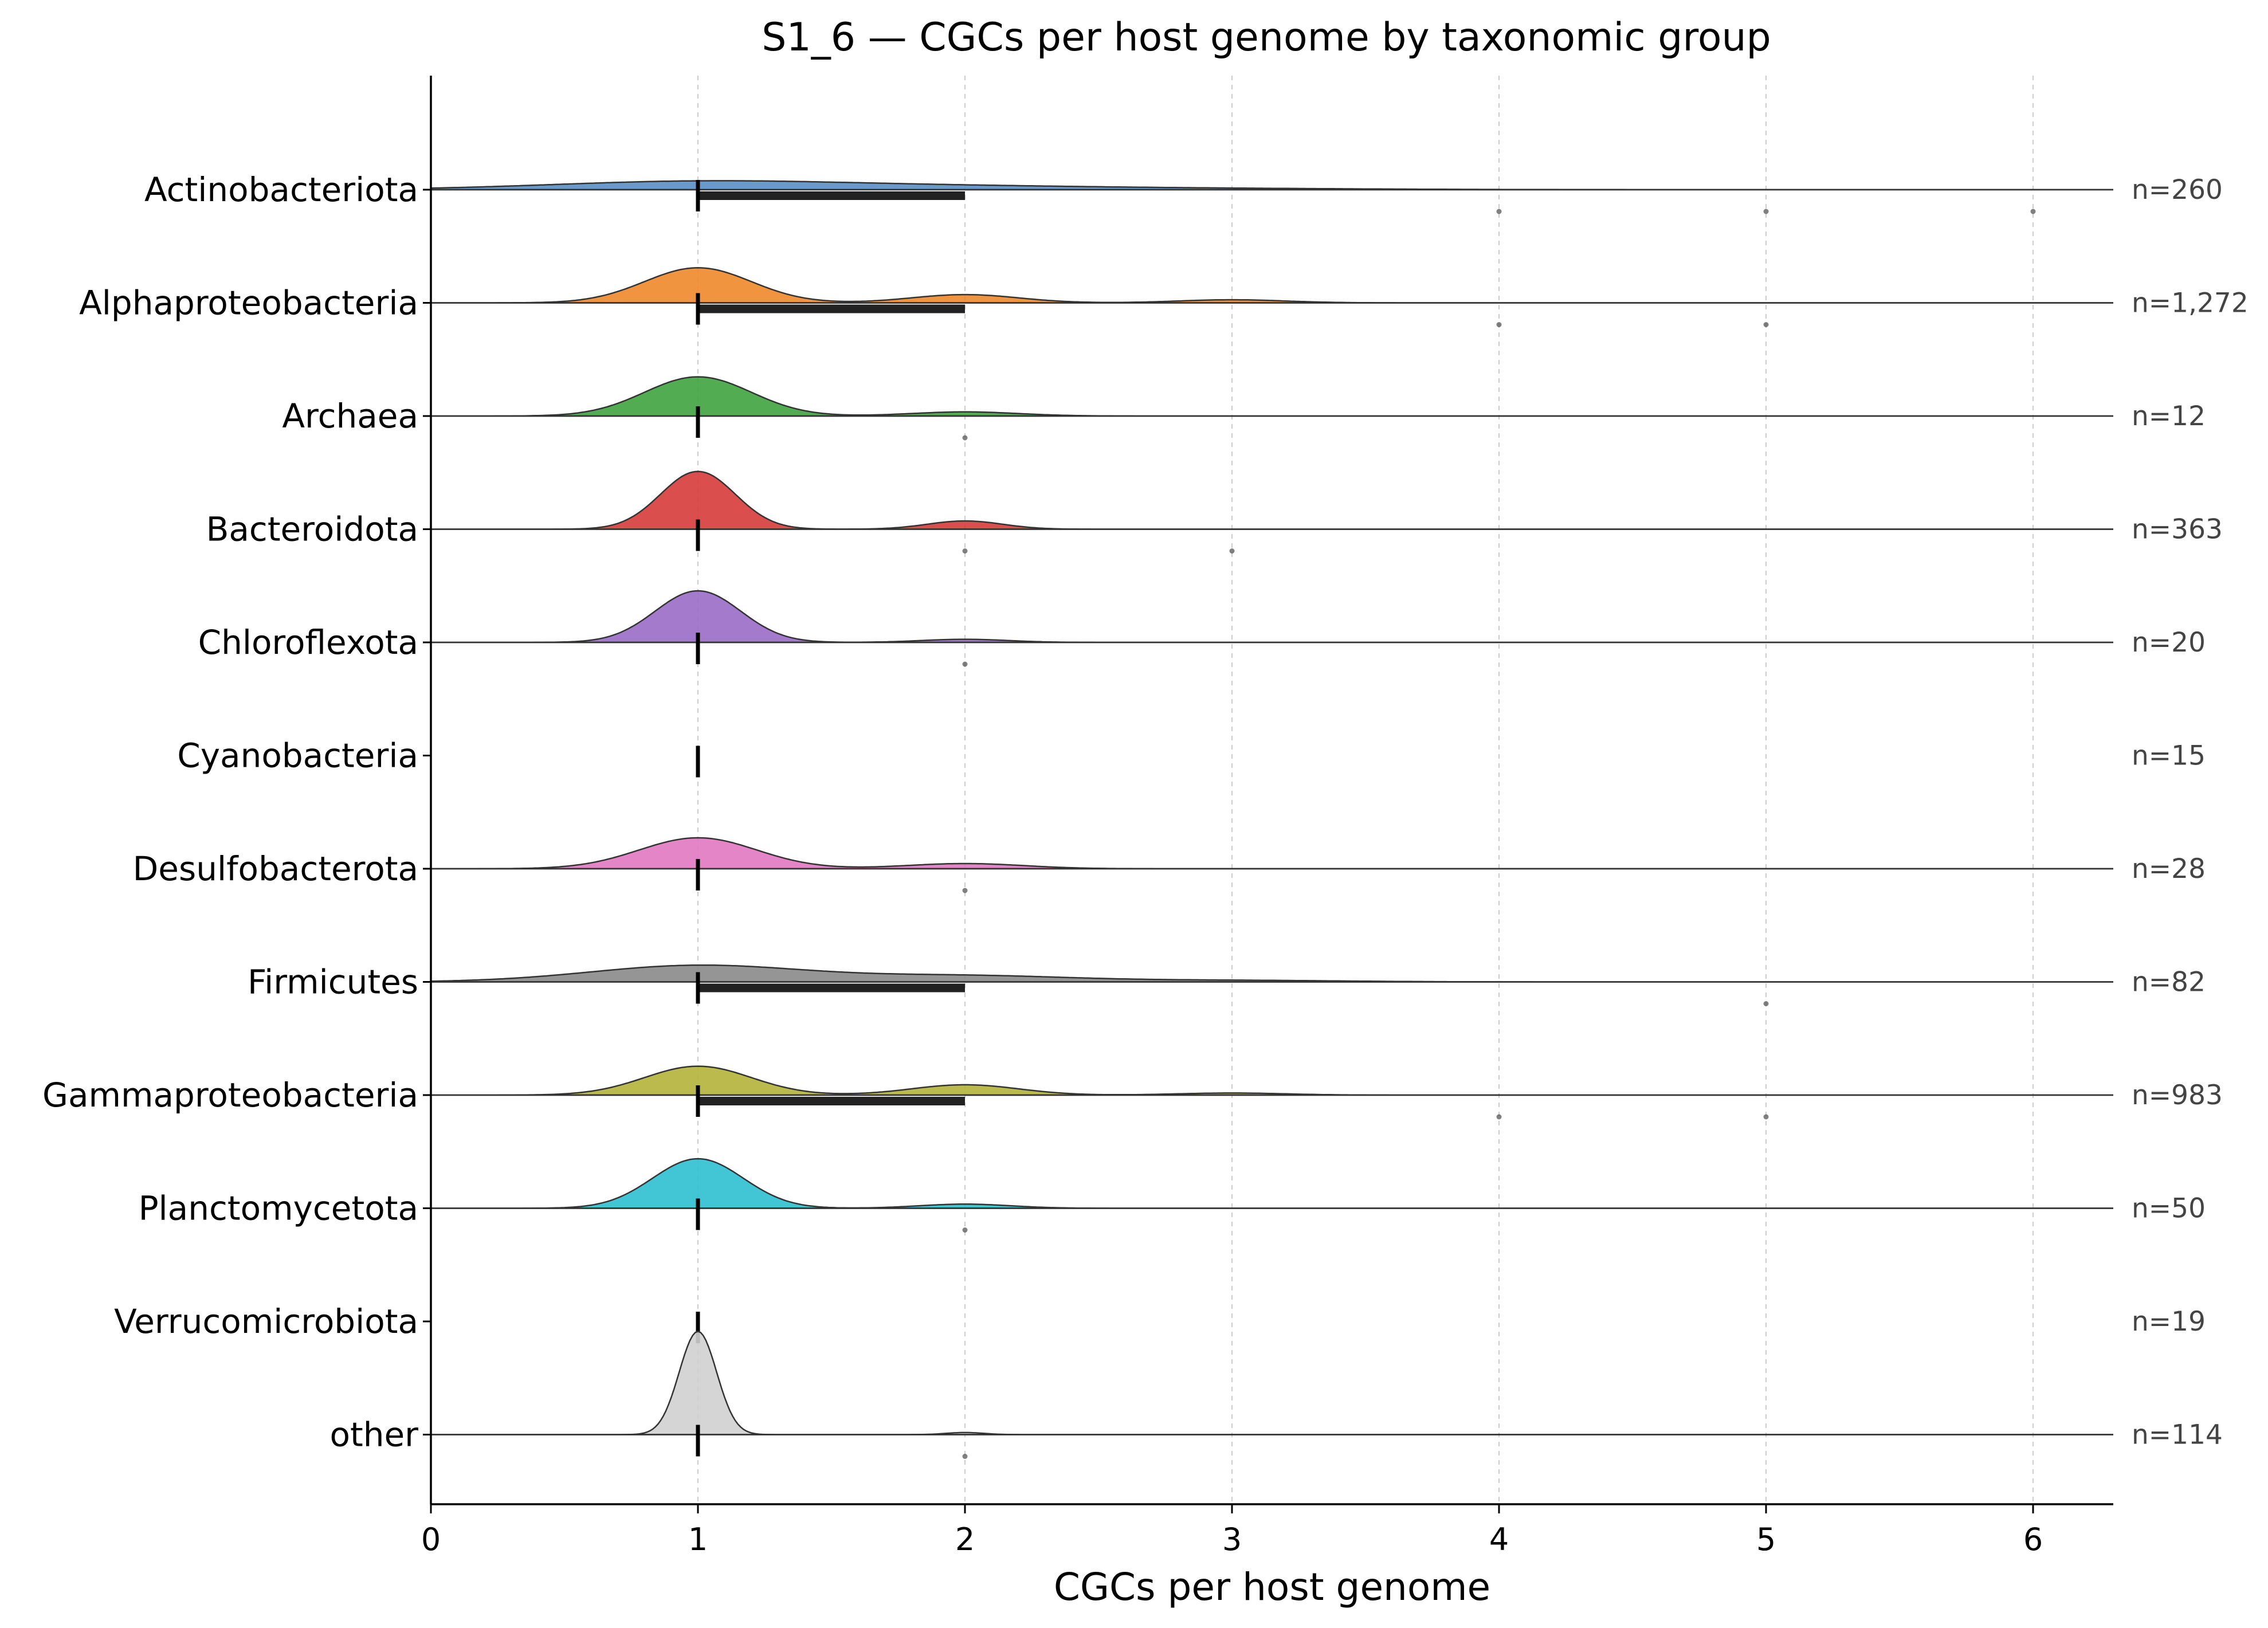 Image resolution: width=2268 pixels, height=1628 pixels. I want to click on ridge-planctomycetota: Planctomycetota n=50, so click(1172, 1195).